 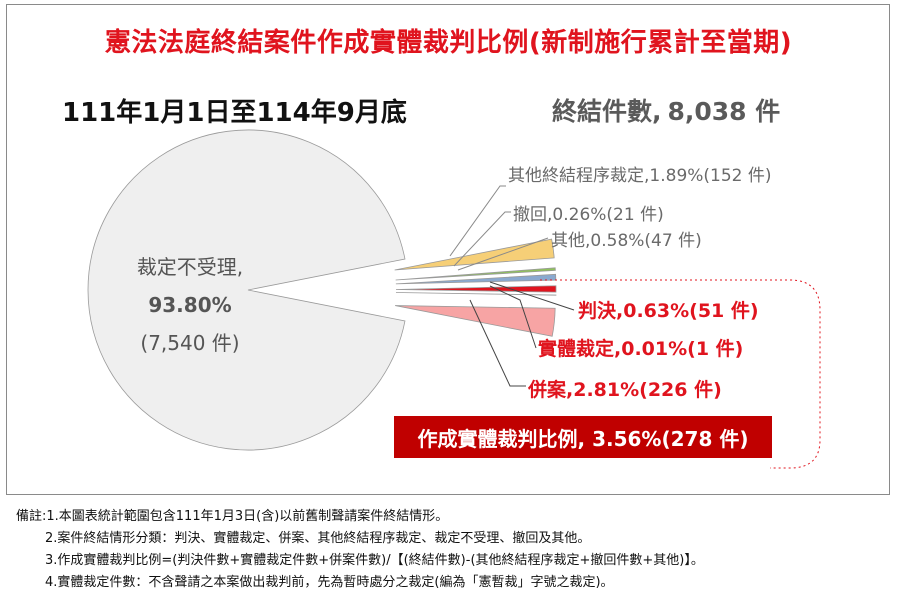 I want to click on total-count-label: 終結件數,, so click(x=607, y=111).